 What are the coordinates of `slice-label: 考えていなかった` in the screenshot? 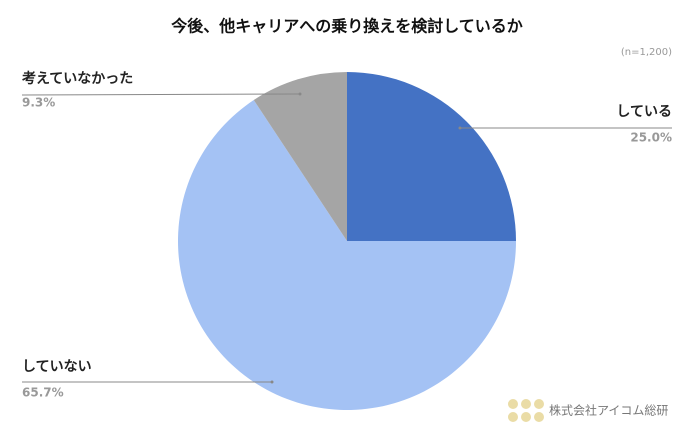 It's located at (77, 78).